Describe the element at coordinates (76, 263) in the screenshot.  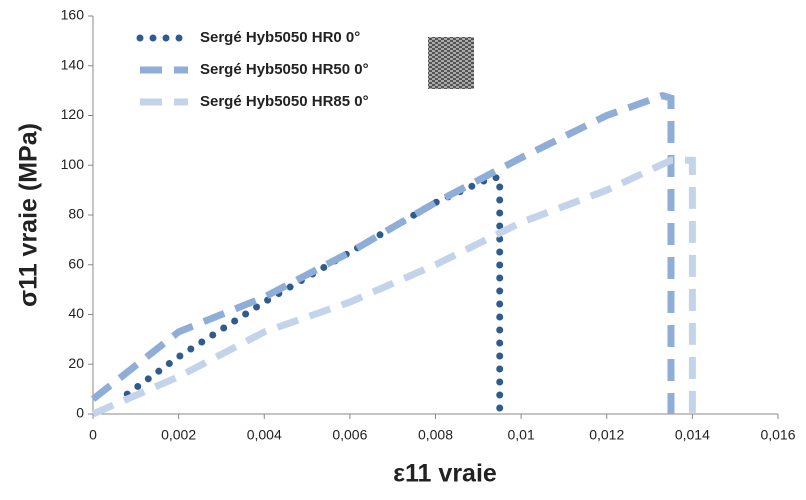
I see `y-tick-label: 60` at that location.